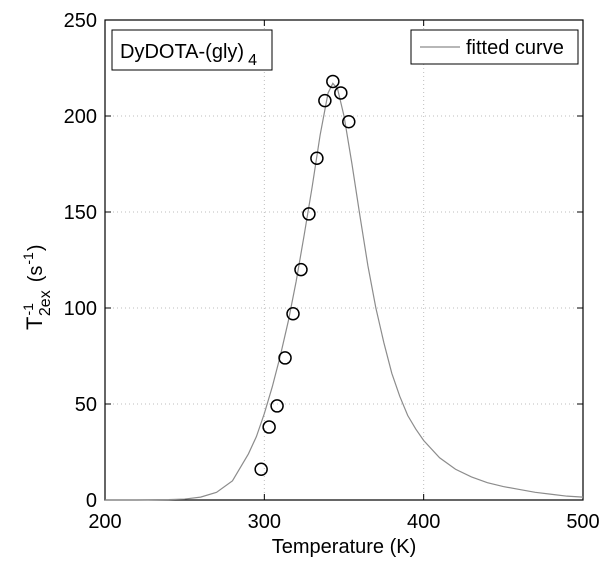 The height and width of the screenshot is (561, 603). Describe the element at coordinates (80, 309) in the screenshot. I see `y-tick-label: 100` at that location.